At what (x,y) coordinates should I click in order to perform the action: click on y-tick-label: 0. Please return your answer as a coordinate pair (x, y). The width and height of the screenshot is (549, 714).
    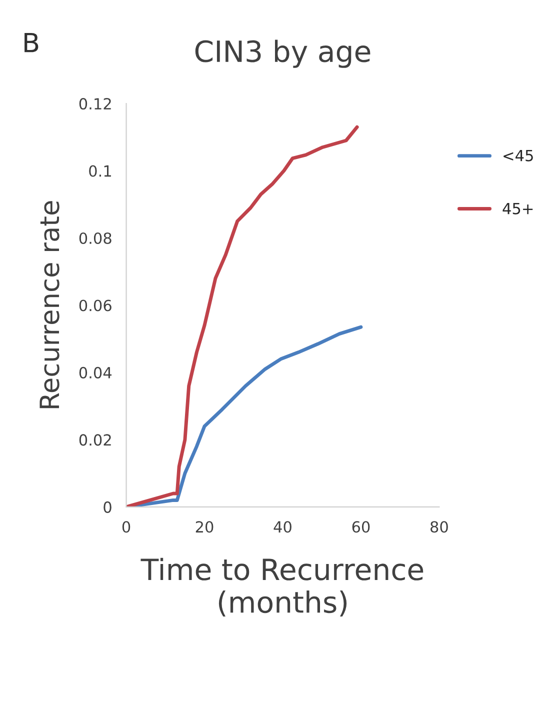
    Looking at the image, I should click on (108, 507).